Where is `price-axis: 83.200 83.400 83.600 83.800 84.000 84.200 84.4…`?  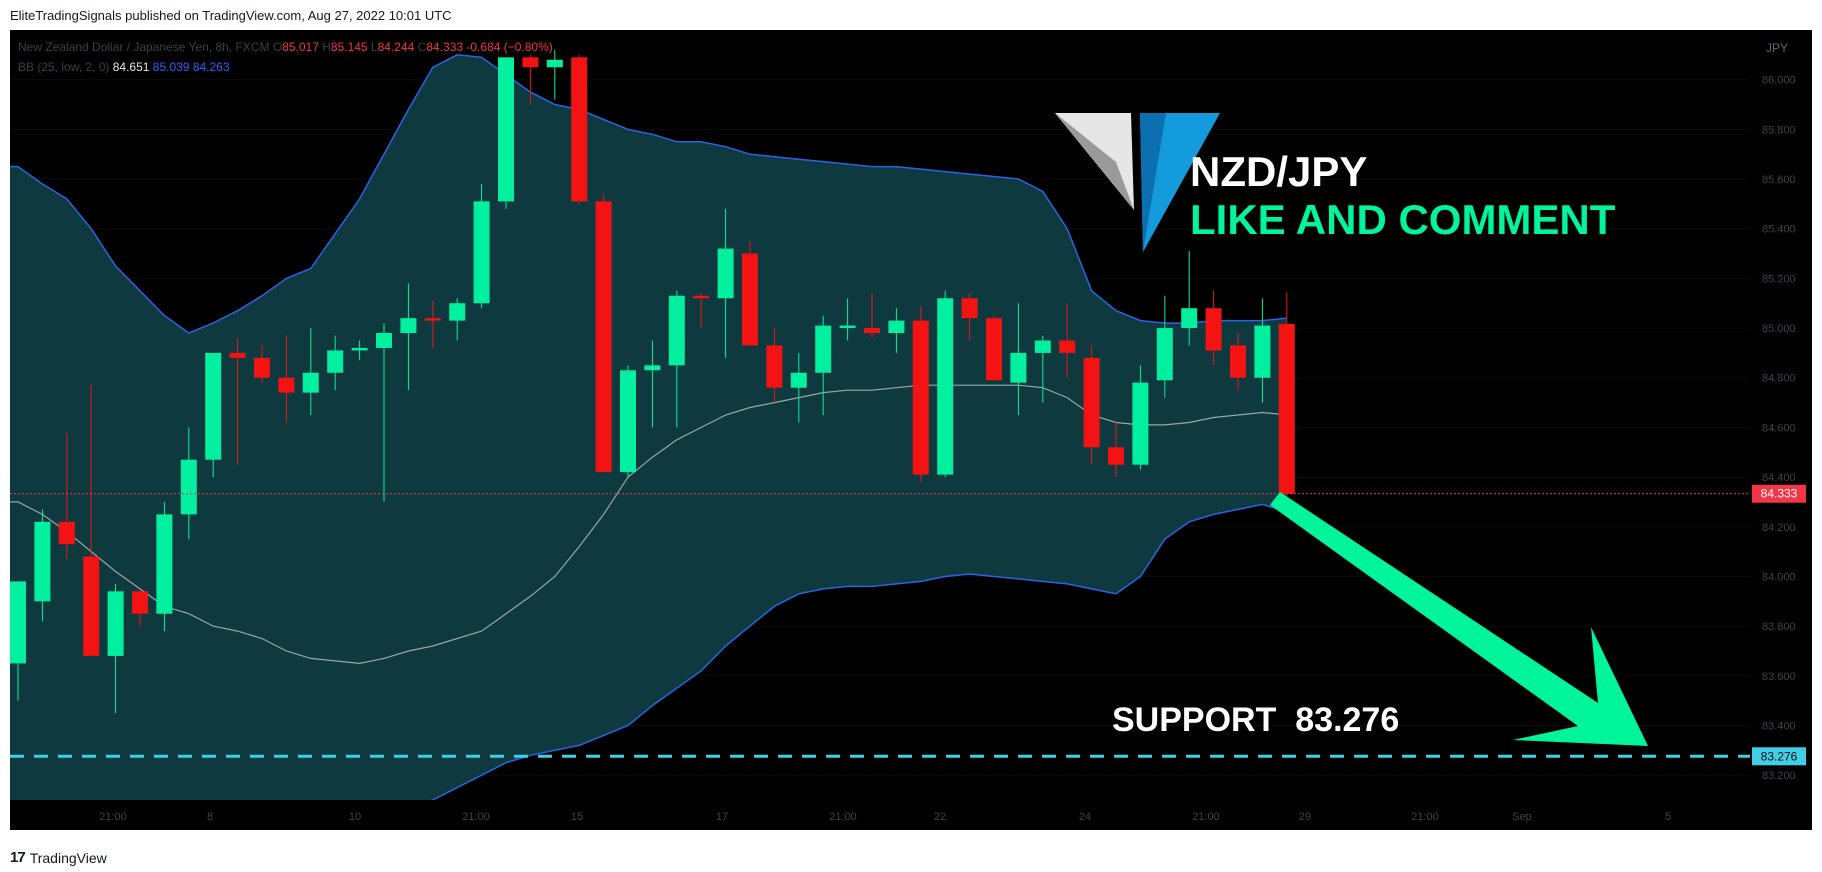
price-axis: 83.200 83.400 83.600 83.800 84.000 84.200 84.4… is located at coordinates (1779, 428).